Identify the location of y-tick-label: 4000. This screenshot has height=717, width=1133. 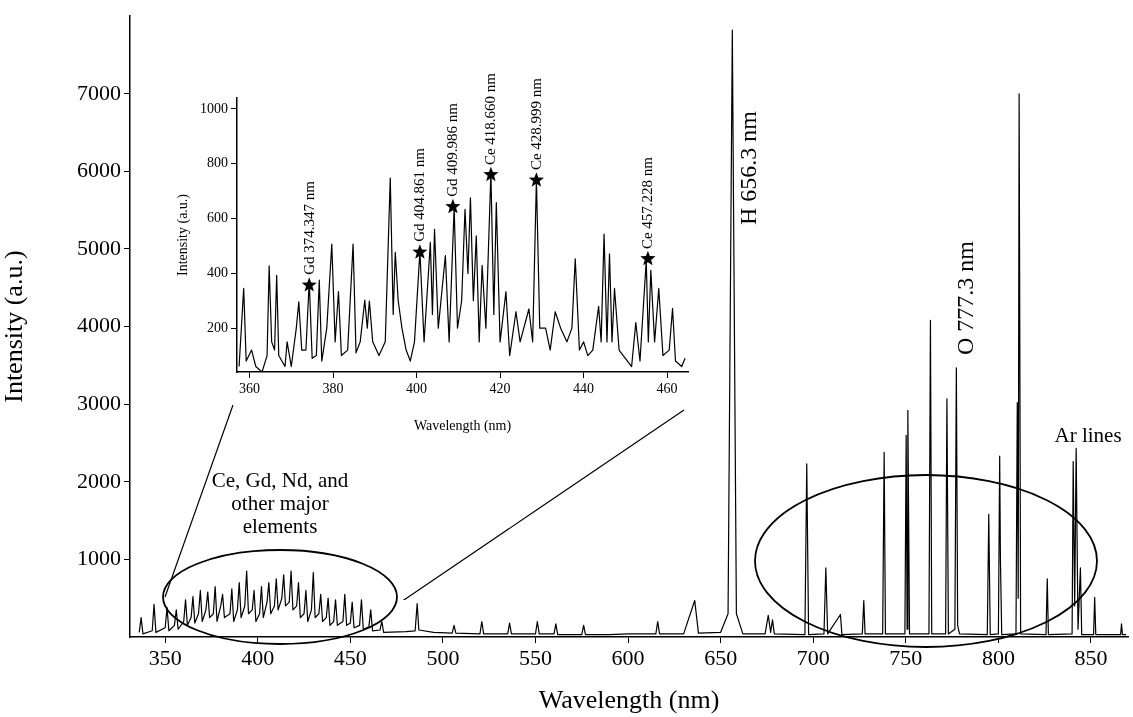
(99, 325).